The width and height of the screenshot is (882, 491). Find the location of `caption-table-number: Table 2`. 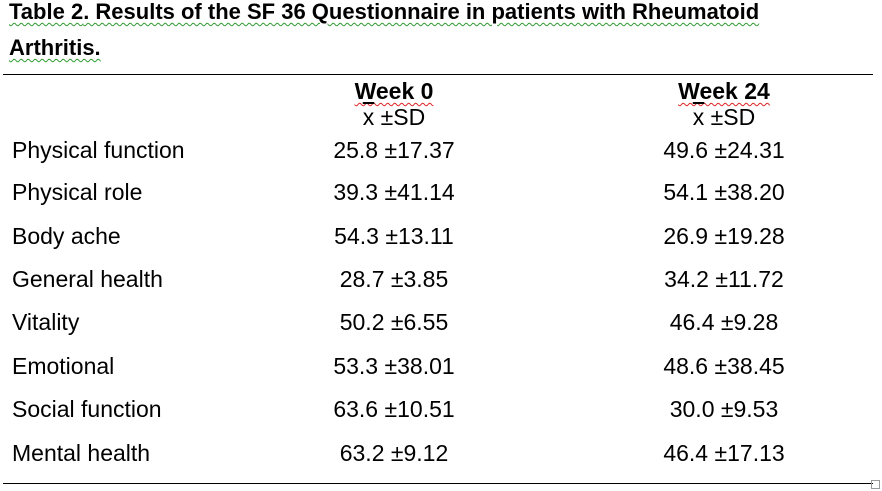

caption-table-number: Table 2 is located at coordinates (46, 12).